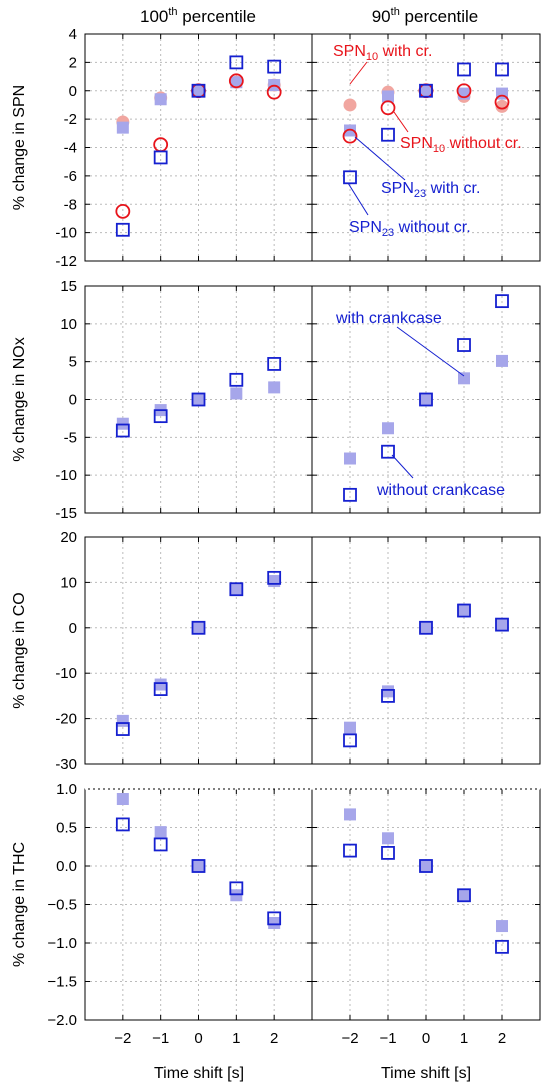  Describe the element at coordinates (66, 828) in the screenshot. I see `y-tick-label: 0.5` at that location.